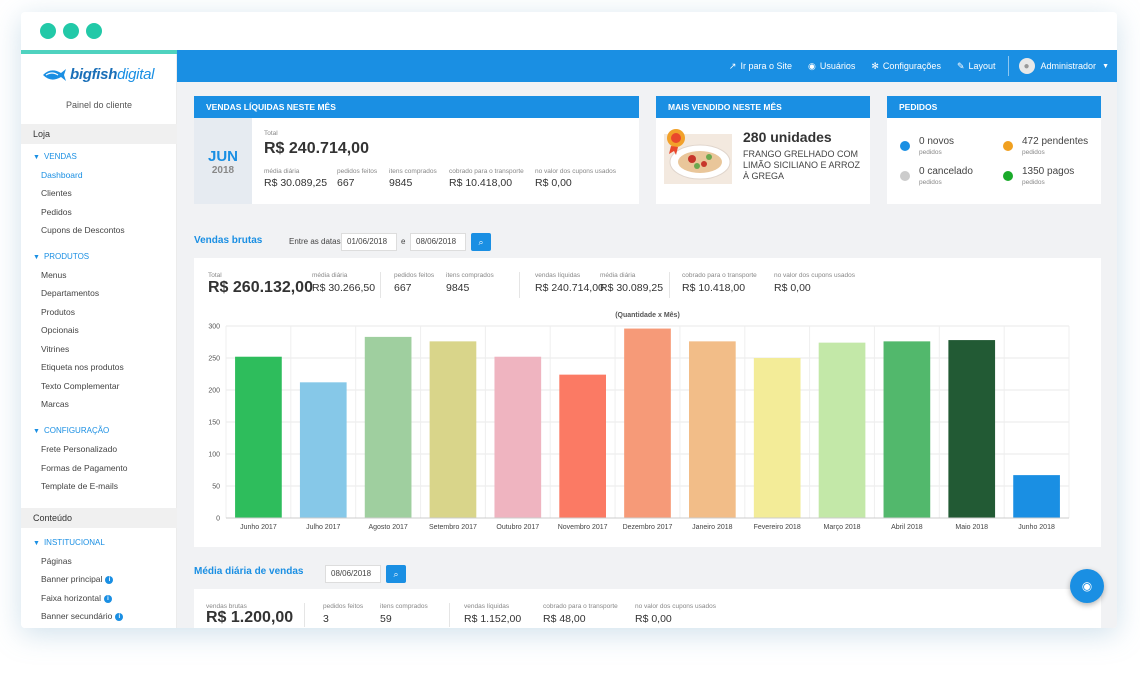  What do you see at coordinates (282, 171) in the screenshot?
I see `media-label: média diária` at bounding box center [282, 171].